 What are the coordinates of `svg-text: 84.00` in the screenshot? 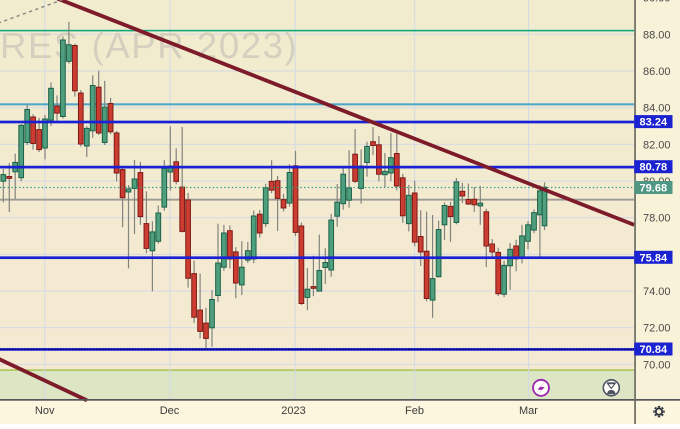 It's located at (657, 109).